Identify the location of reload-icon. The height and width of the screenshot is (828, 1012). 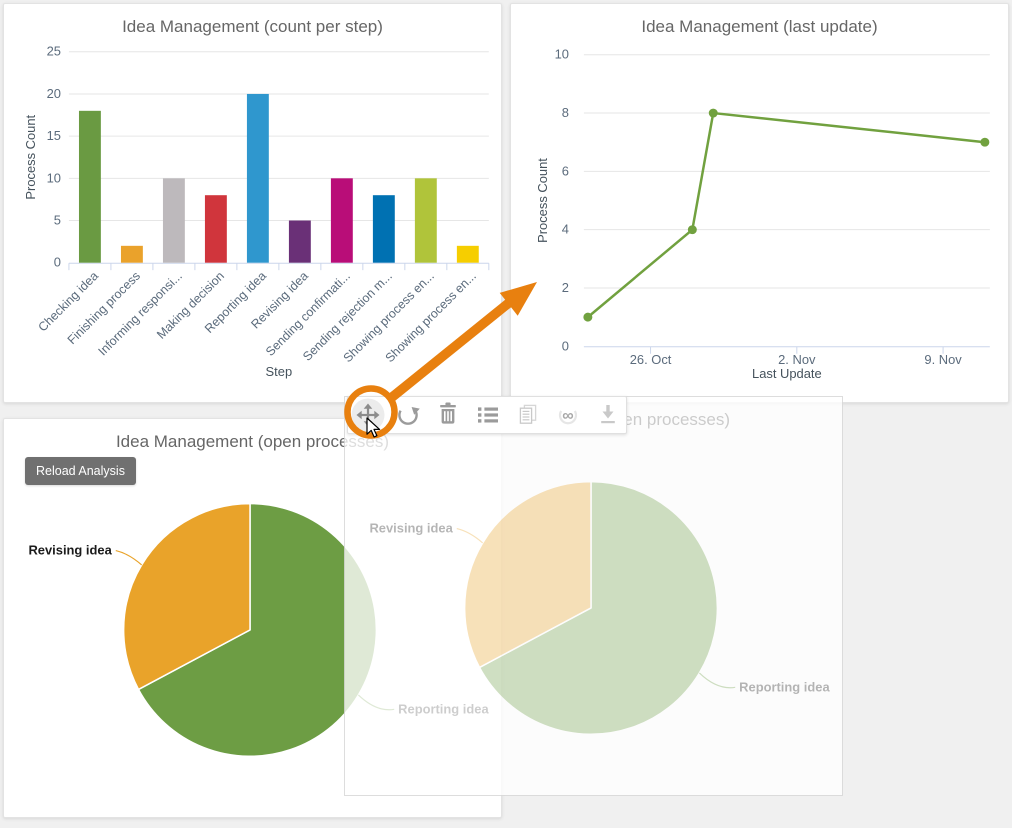
(409, 416).